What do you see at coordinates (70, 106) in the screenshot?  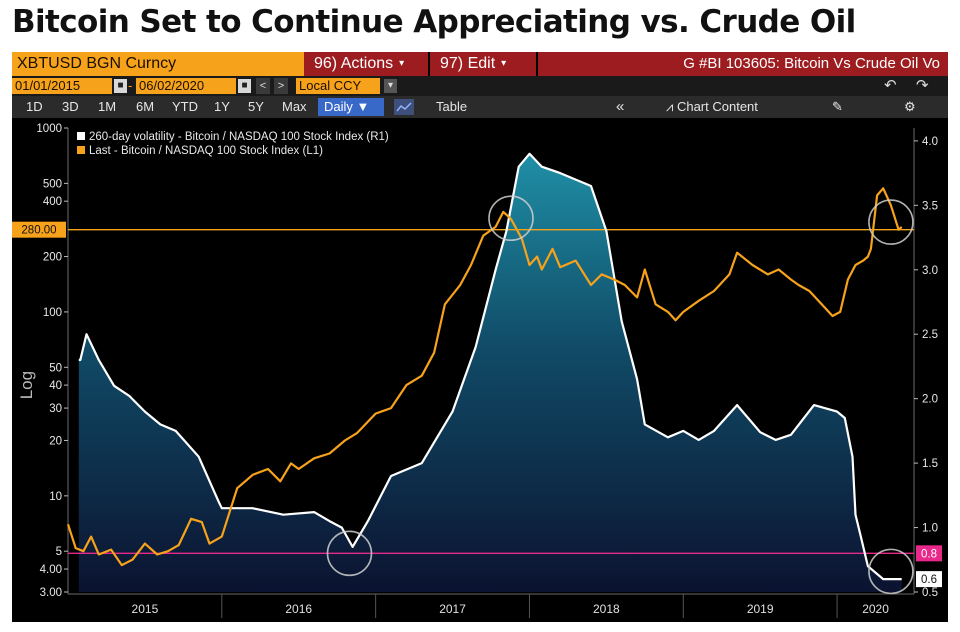 I see `period-3d: 3D` at bounding box center [70, 106].